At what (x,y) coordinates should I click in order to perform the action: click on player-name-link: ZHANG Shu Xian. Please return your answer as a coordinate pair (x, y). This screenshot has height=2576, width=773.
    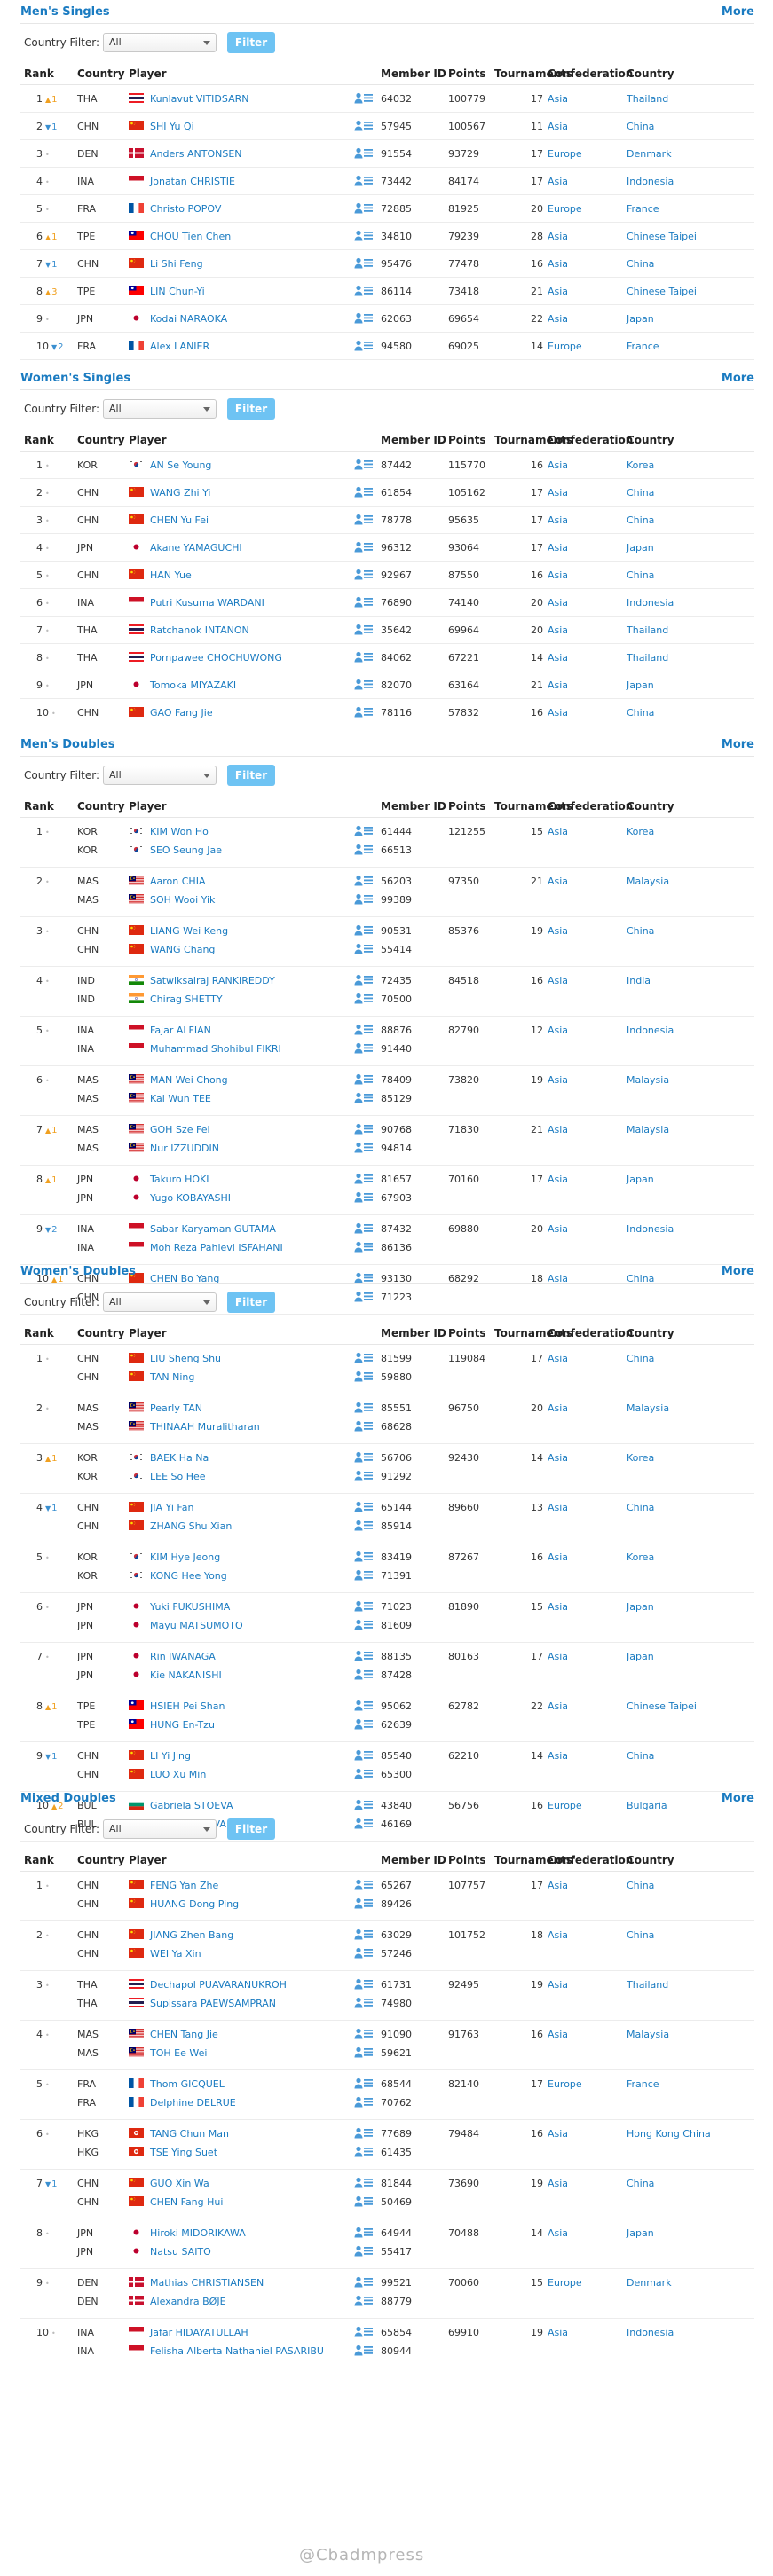
    Looking at the image, I should click on (191, 1526).